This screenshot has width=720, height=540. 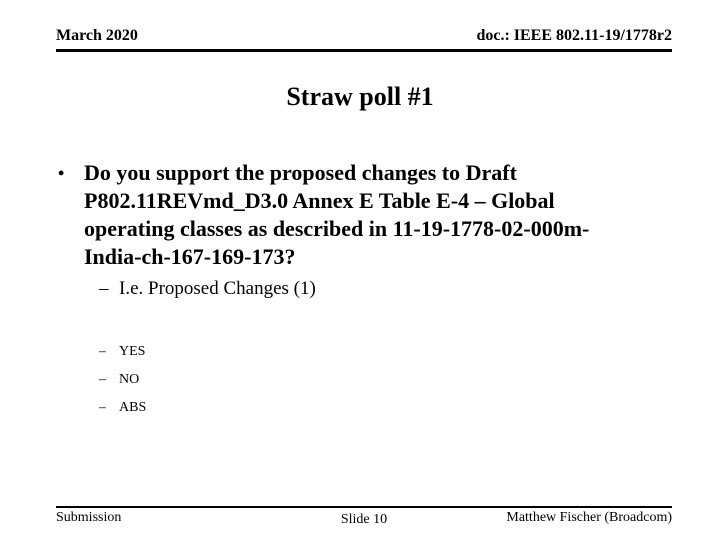 What do you see at coordinates (133, 407) in the screenshot?
I see `option-label: ABS` at bounding box center [133, 407].